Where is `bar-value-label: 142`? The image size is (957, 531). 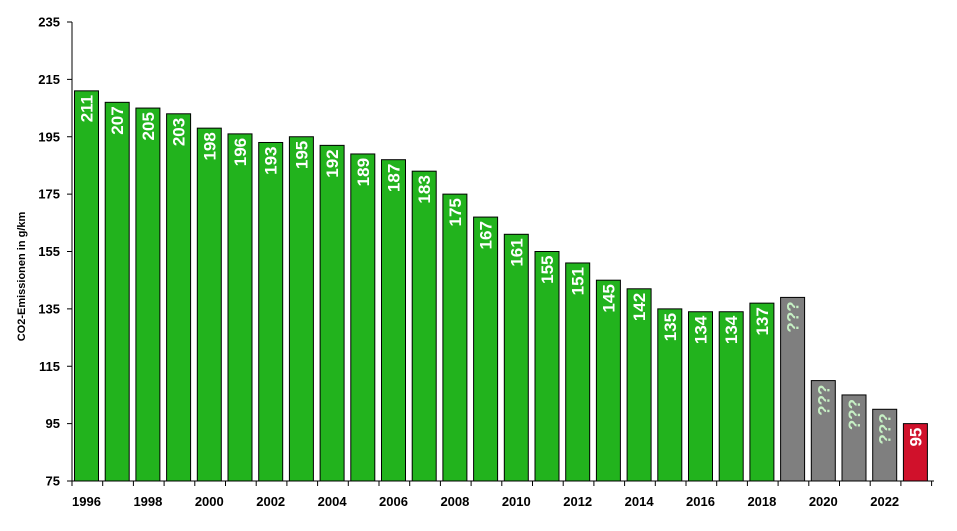
bar-value-label: 142 is located at coordinates (639, 307).